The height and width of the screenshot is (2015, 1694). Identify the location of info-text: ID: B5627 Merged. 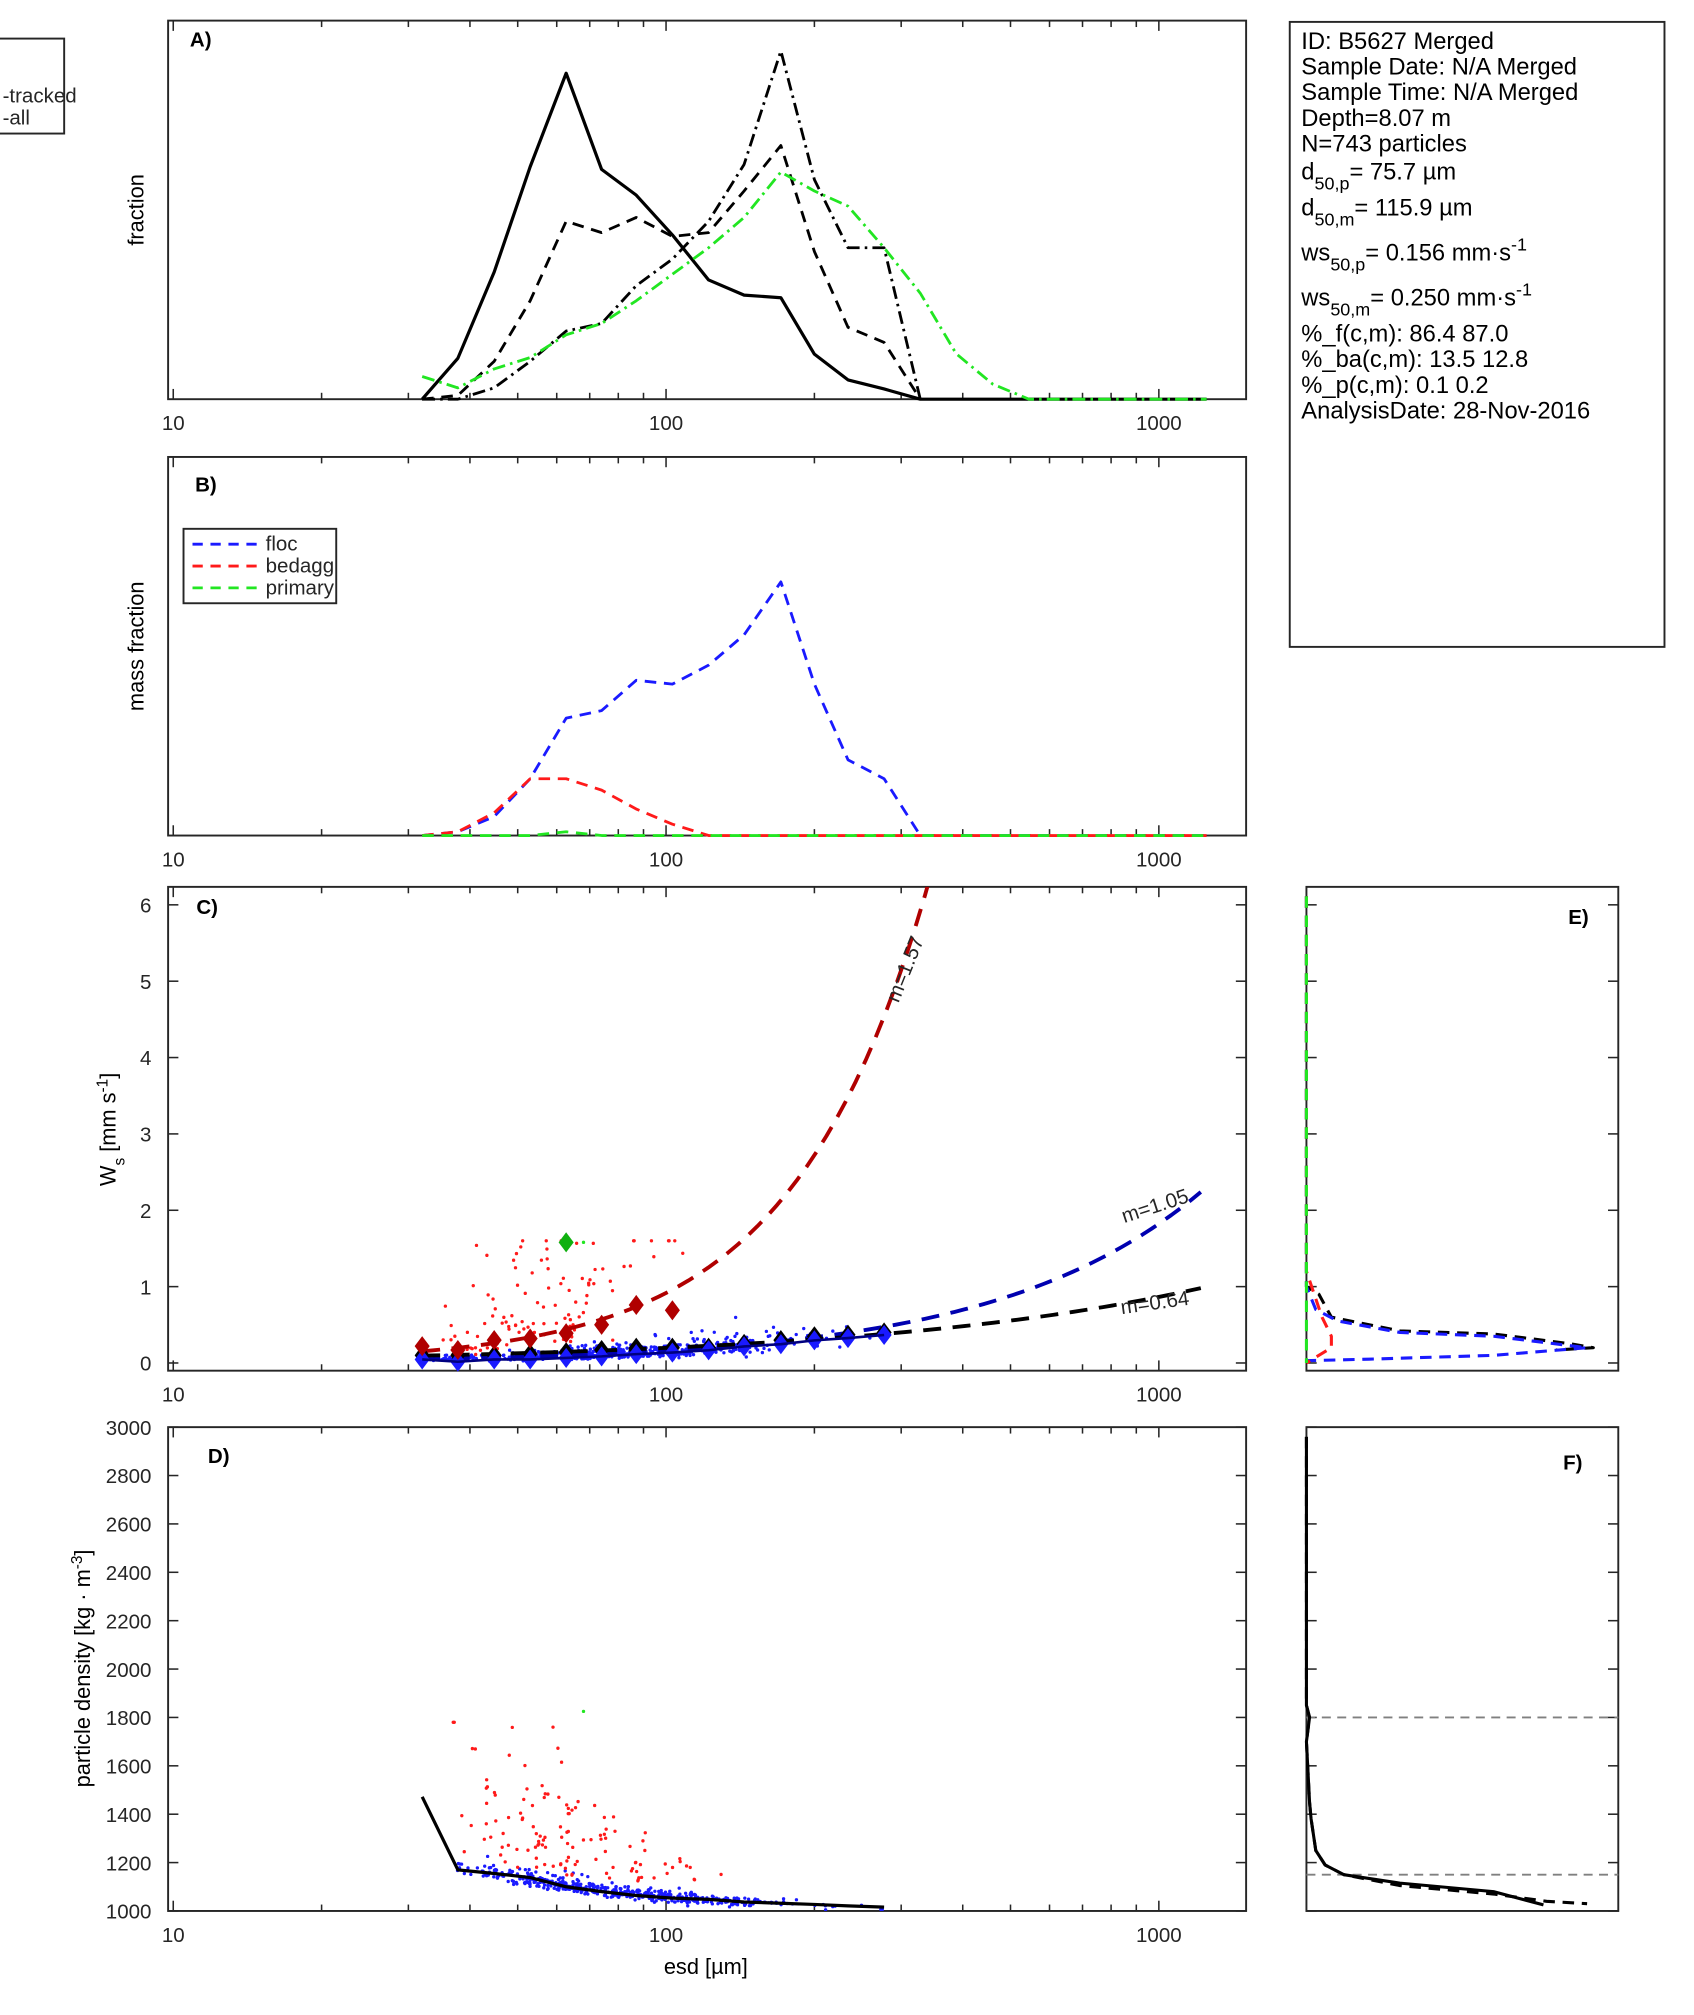
(1397, 42).